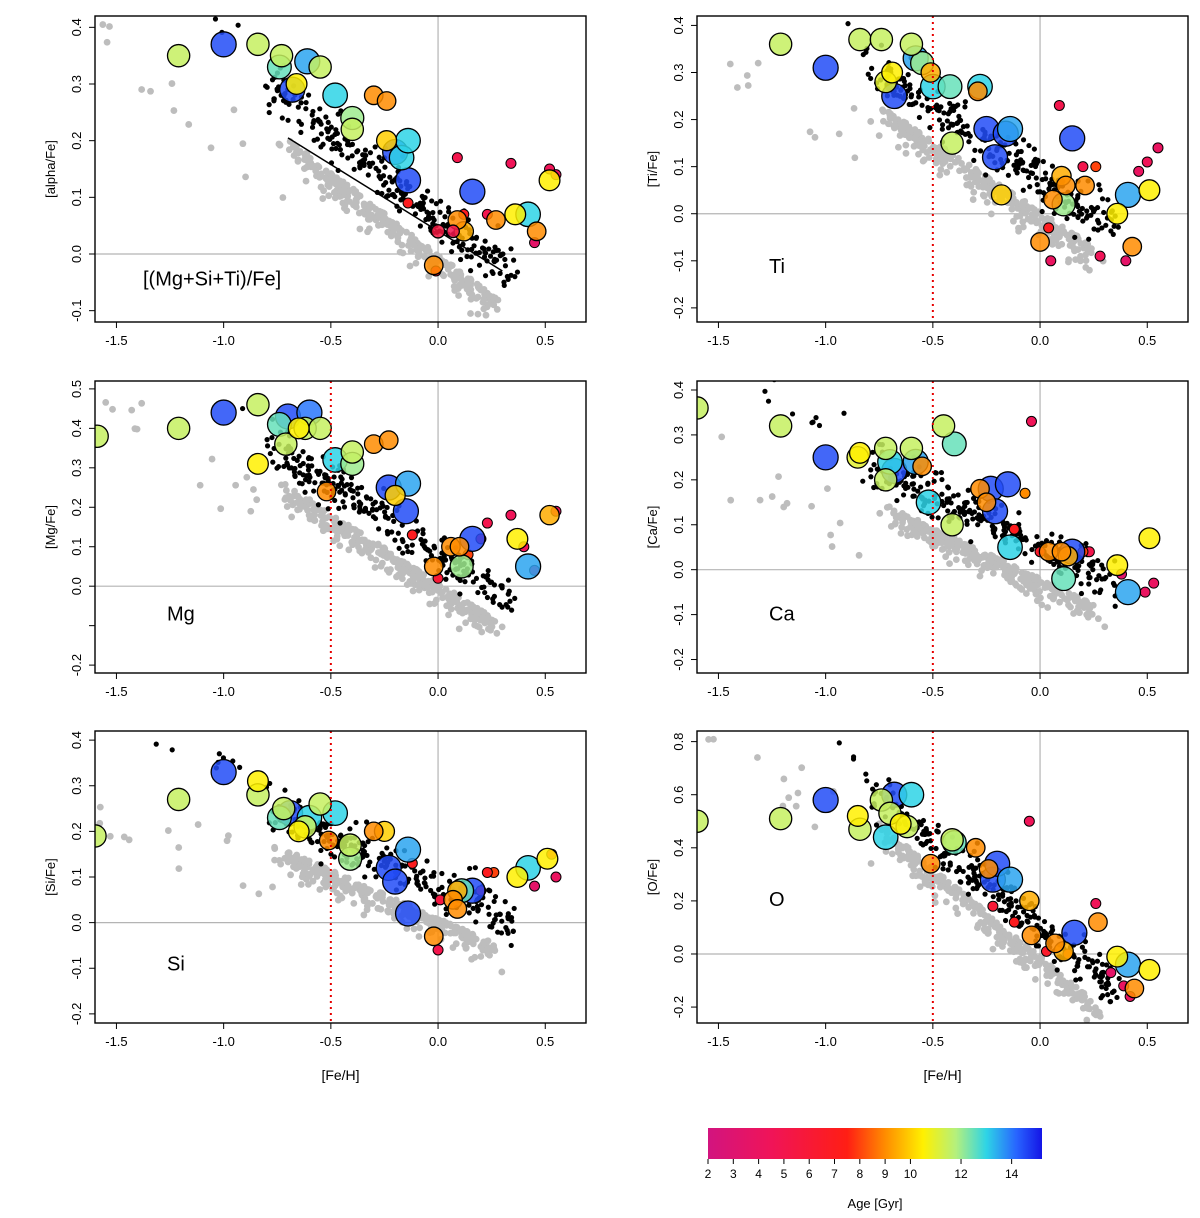  I want to click on plot-frame, so click(942, 527).